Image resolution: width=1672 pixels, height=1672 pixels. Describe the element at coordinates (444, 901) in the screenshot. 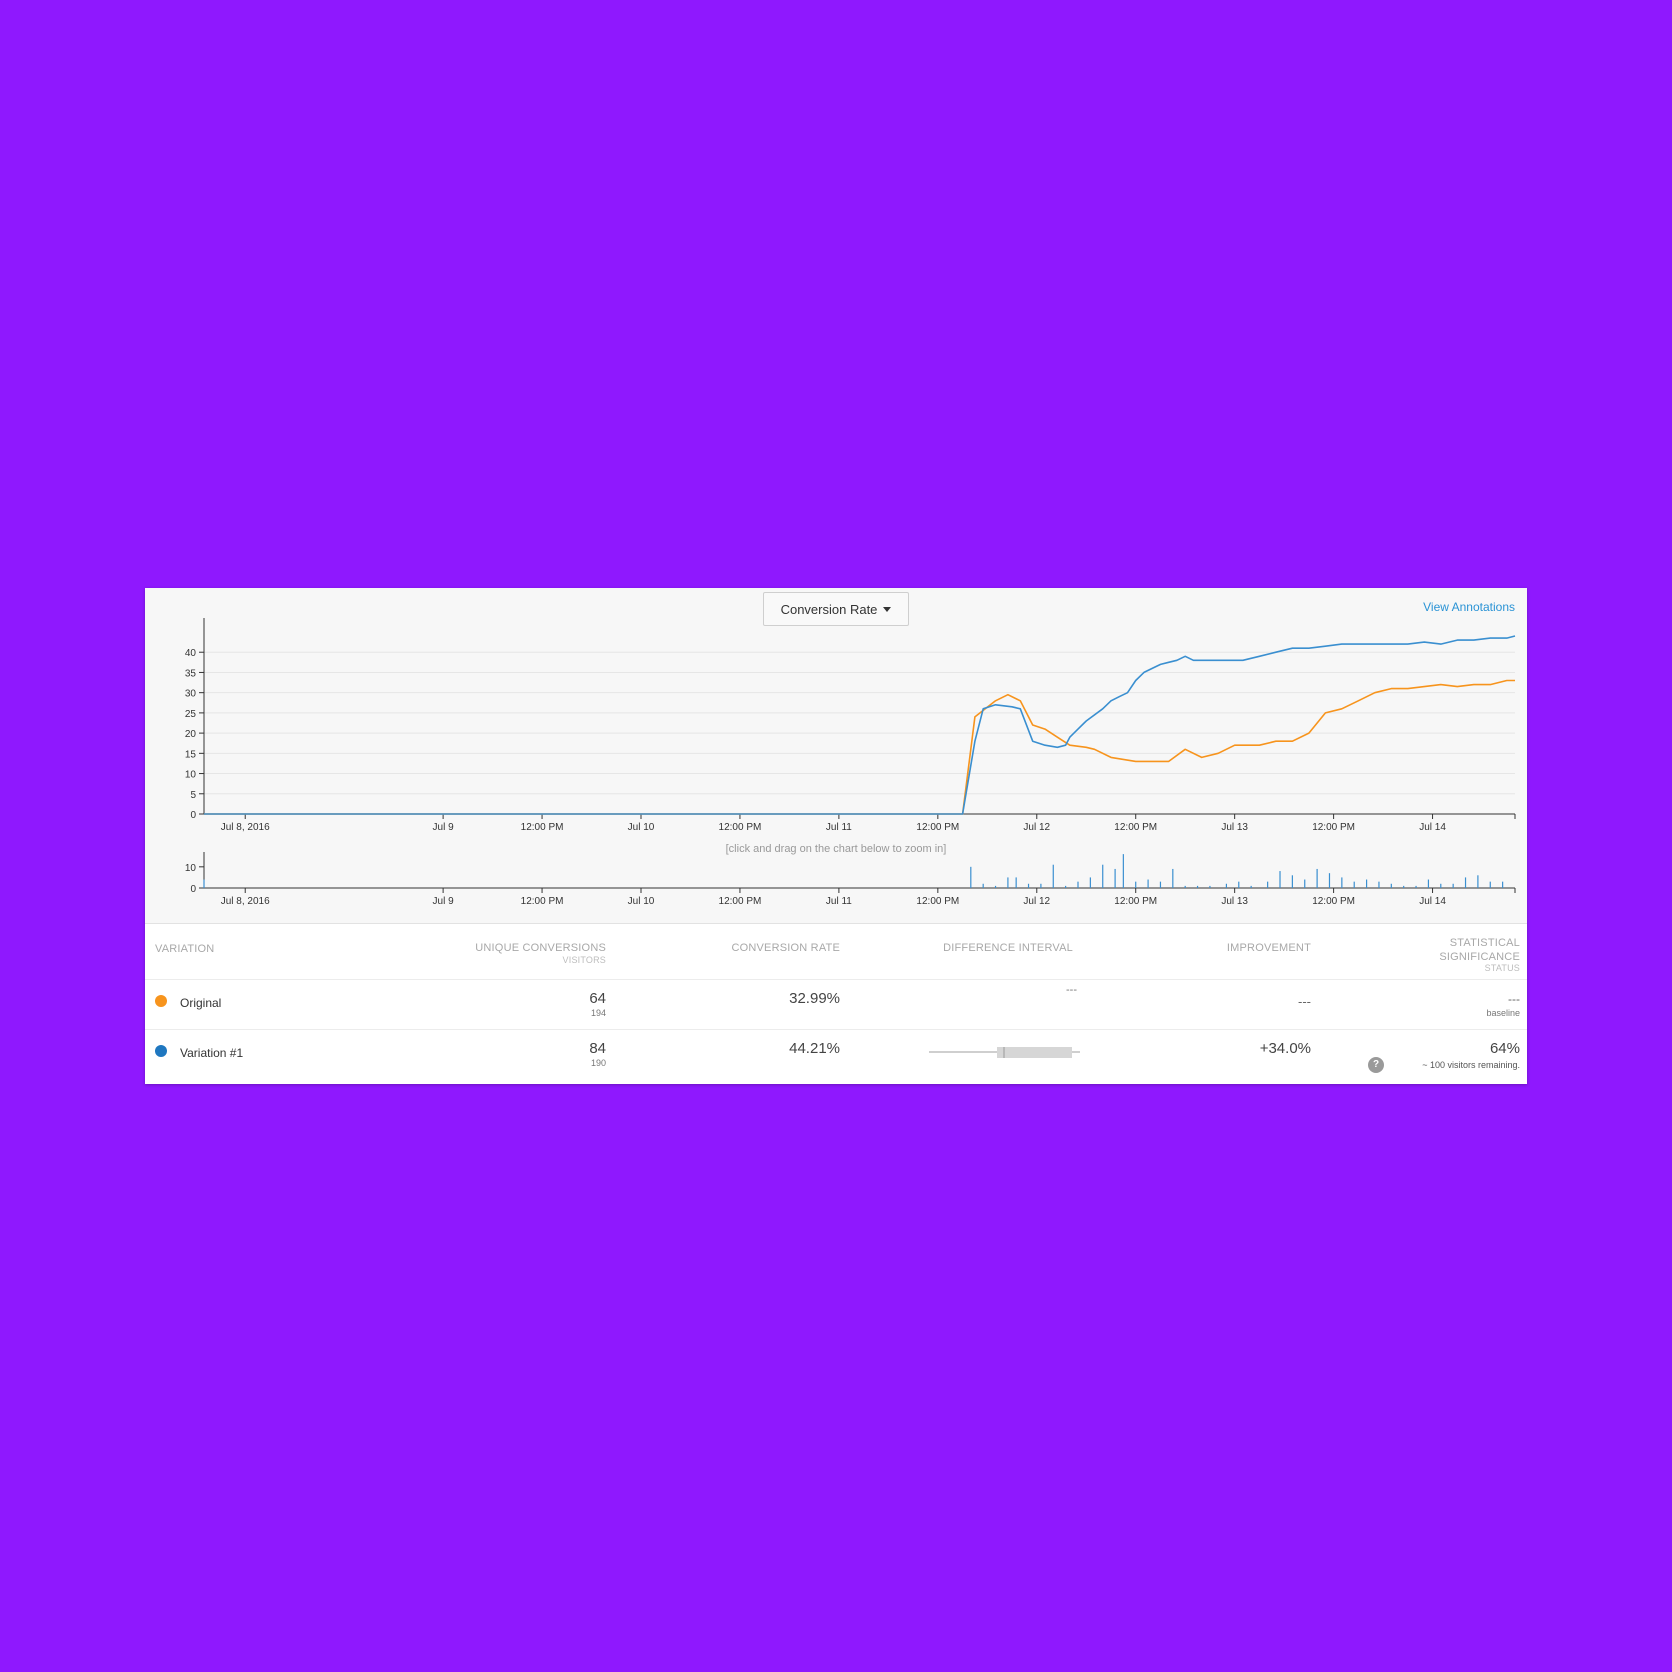

I see `nav-x-tick-label: Jul 9` at that location.